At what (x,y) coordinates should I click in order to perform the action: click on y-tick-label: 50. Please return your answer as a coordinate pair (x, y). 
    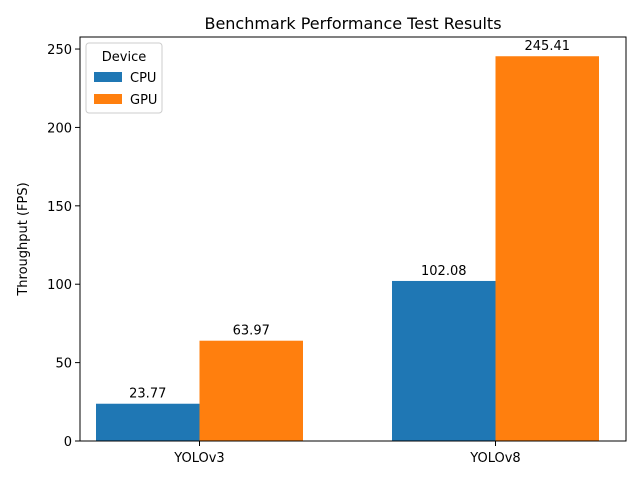
    Looking at the image, I should click on (63, 364).